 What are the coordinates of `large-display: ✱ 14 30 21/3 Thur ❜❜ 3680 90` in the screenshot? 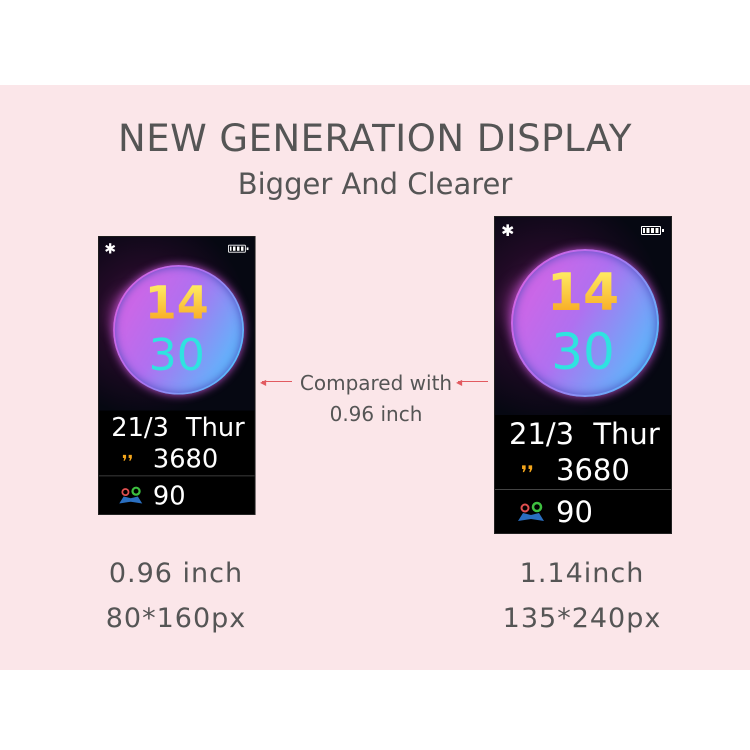 It's located at (583, 375).